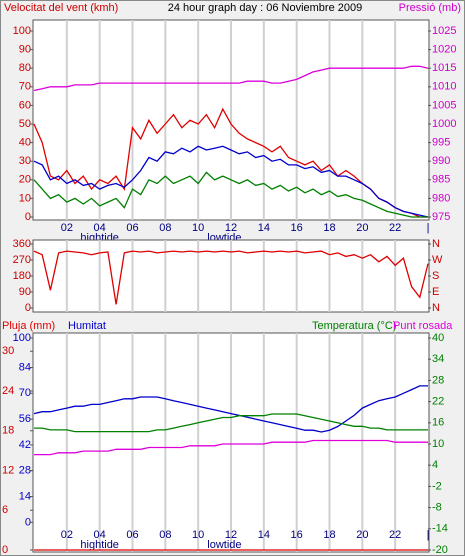  I want to click on y2-tick-label: -14, so click(440, 529).